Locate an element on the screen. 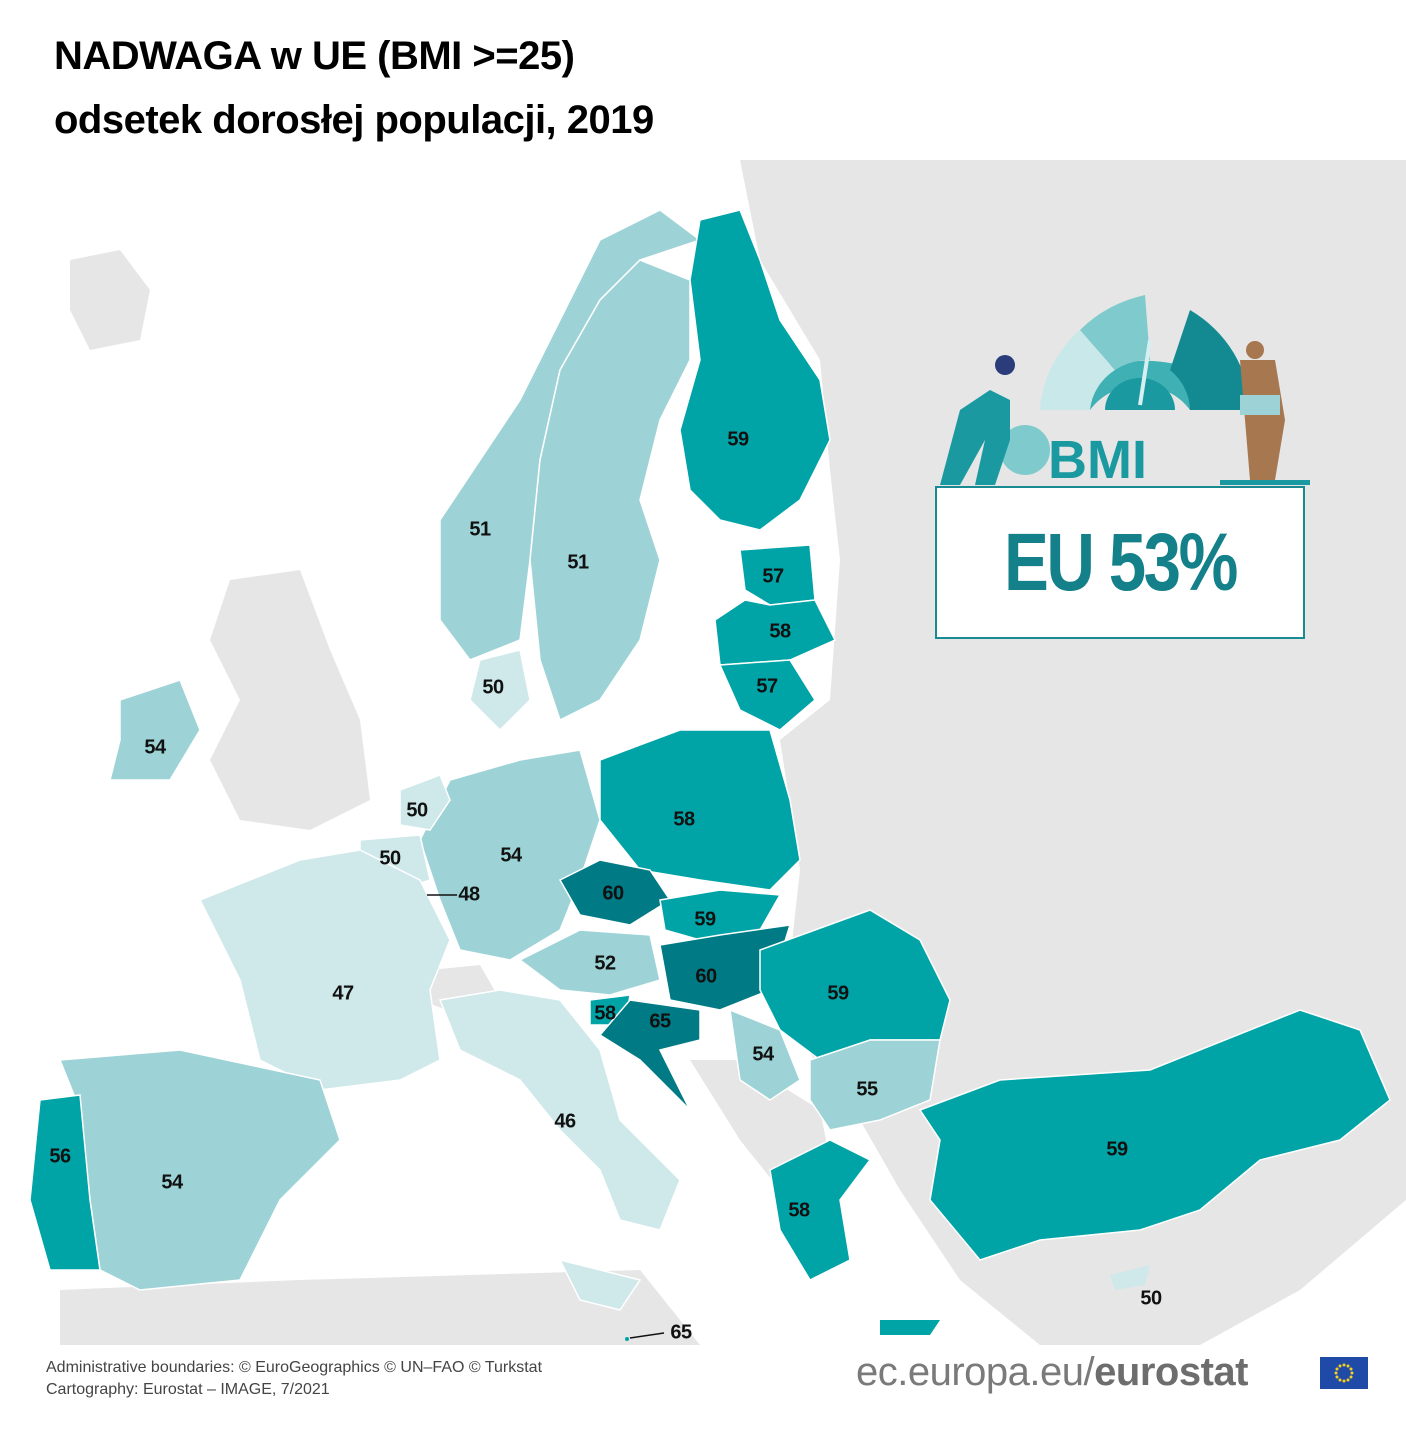  map-label-hungary: 60 is located at coordinates (706, 976).